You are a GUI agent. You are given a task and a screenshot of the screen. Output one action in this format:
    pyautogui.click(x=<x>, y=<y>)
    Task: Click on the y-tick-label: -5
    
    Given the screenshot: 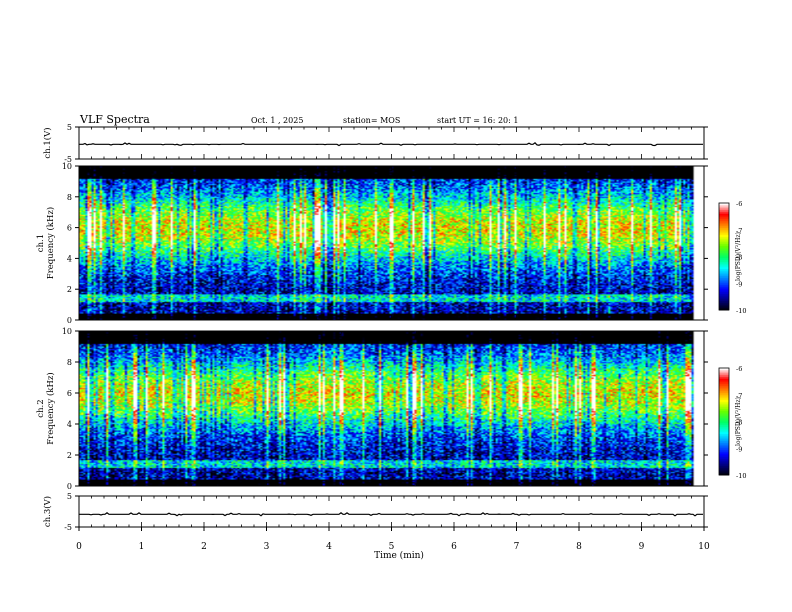 What is the action you would take?
    pyautogui.click(x=68, y=159)
    